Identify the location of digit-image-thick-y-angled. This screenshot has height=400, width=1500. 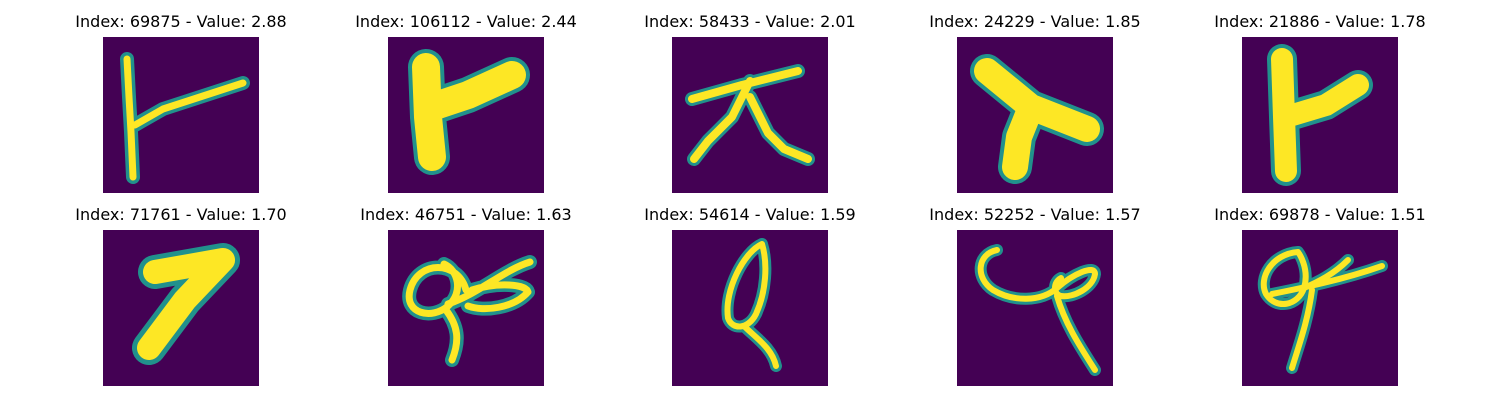
(1035, 115).